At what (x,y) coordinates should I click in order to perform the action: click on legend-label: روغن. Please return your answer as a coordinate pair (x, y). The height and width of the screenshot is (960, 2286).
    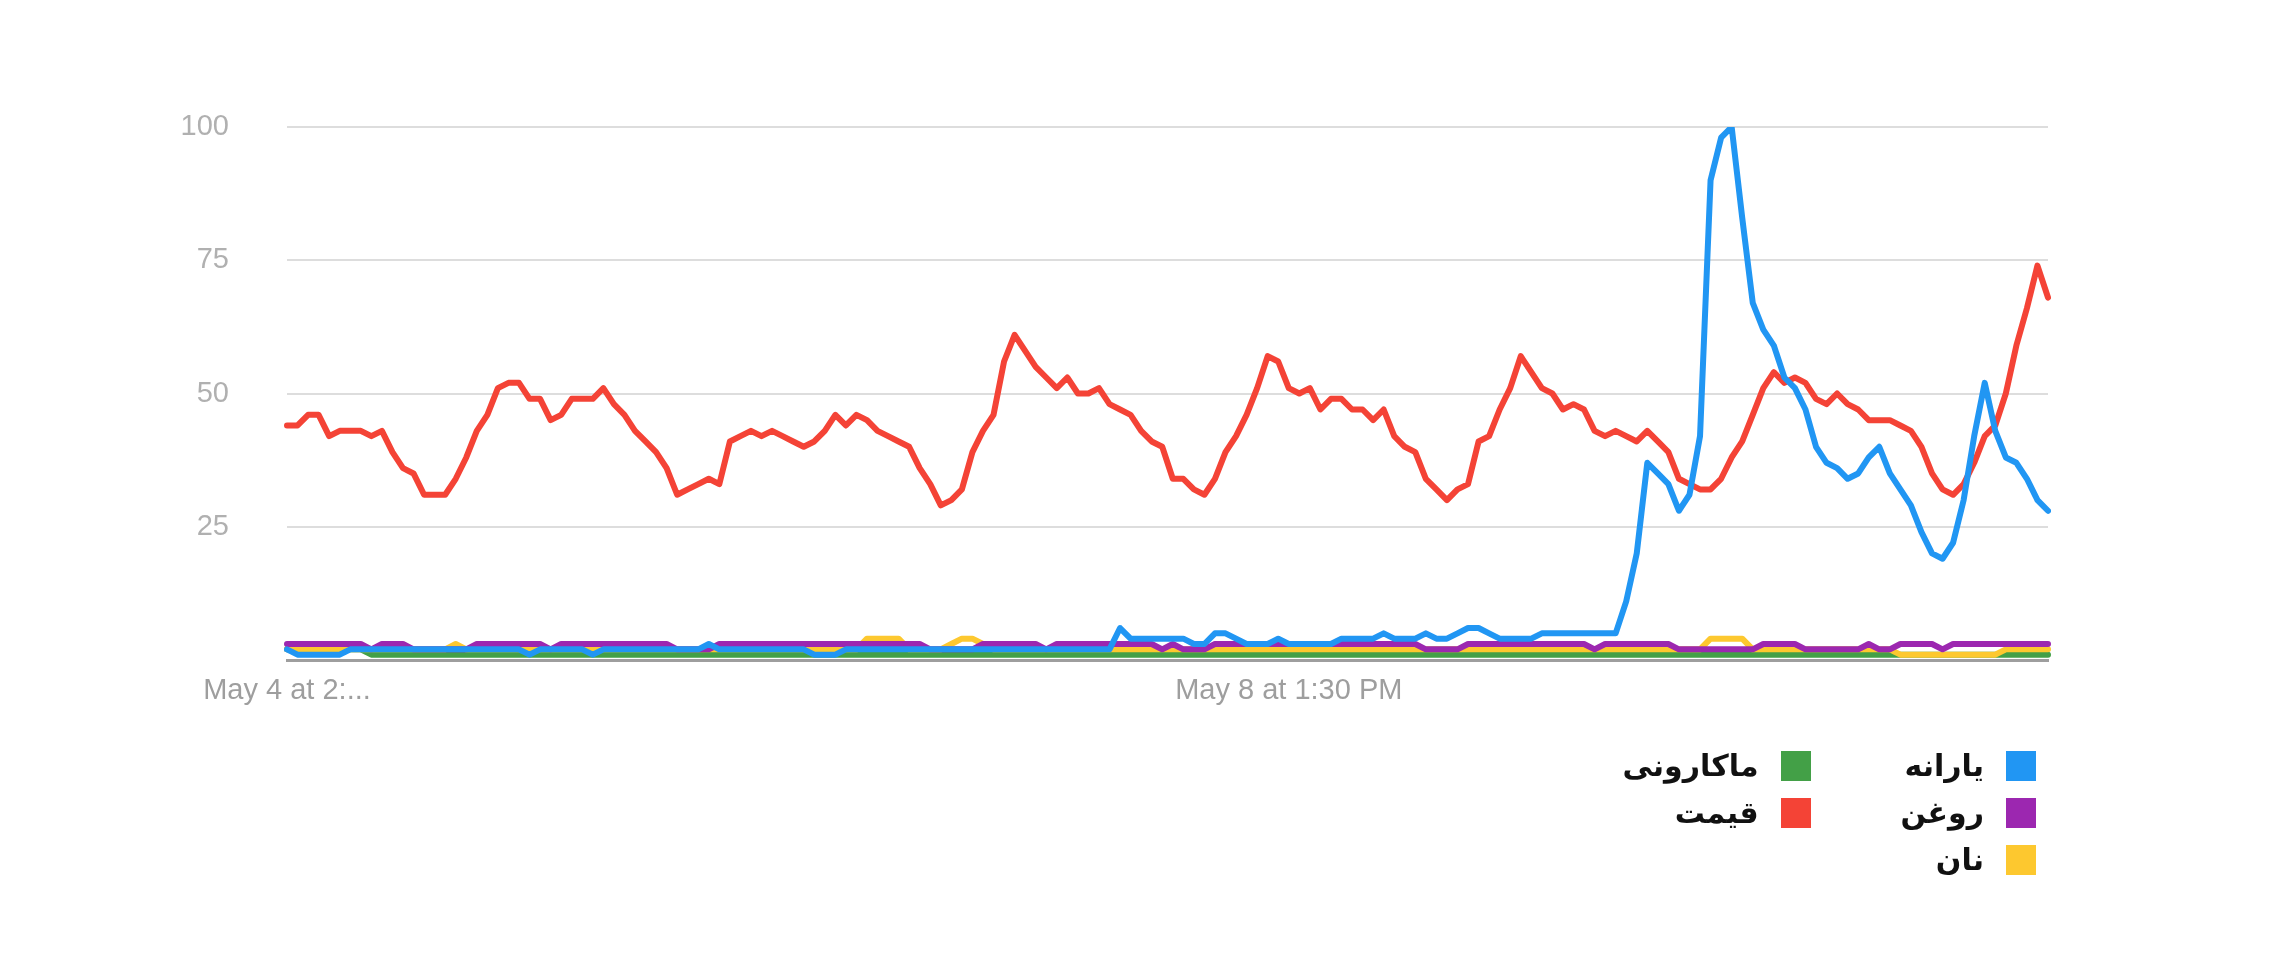
    Looking at the image, I should click on (1942, 812).